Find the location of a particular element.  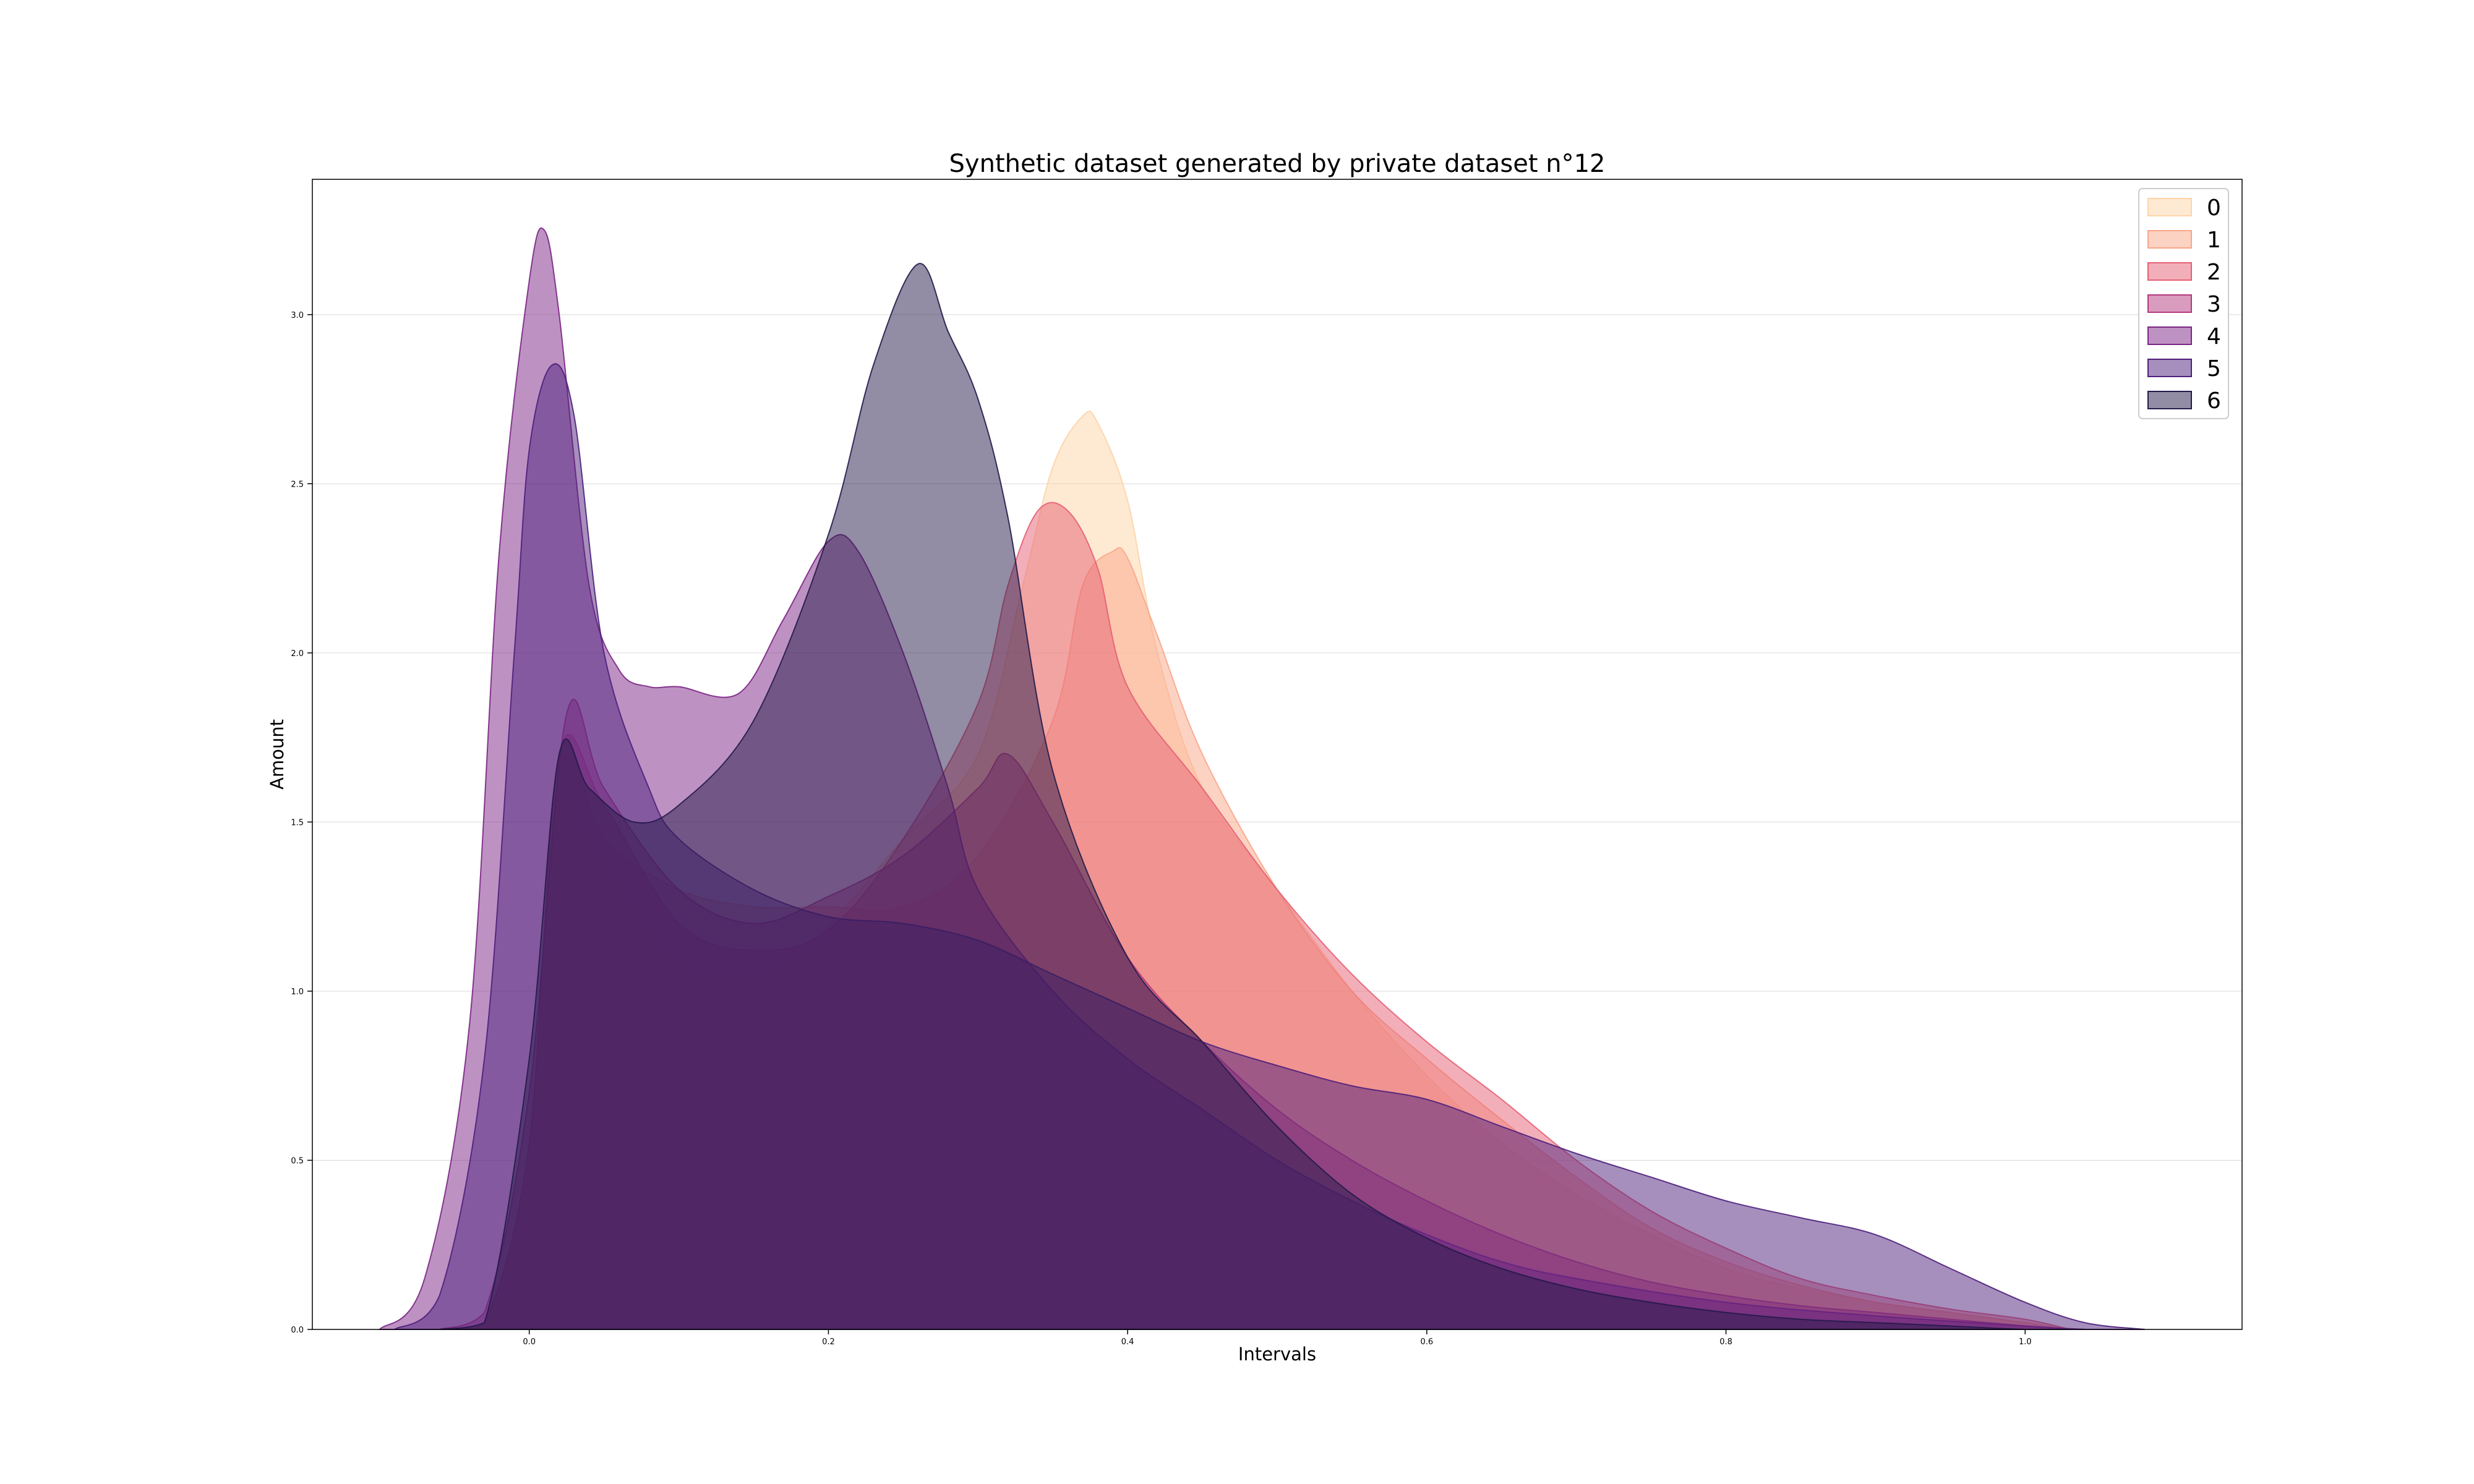

legend-label-3: 3 is located at coordinates (2214, 304).